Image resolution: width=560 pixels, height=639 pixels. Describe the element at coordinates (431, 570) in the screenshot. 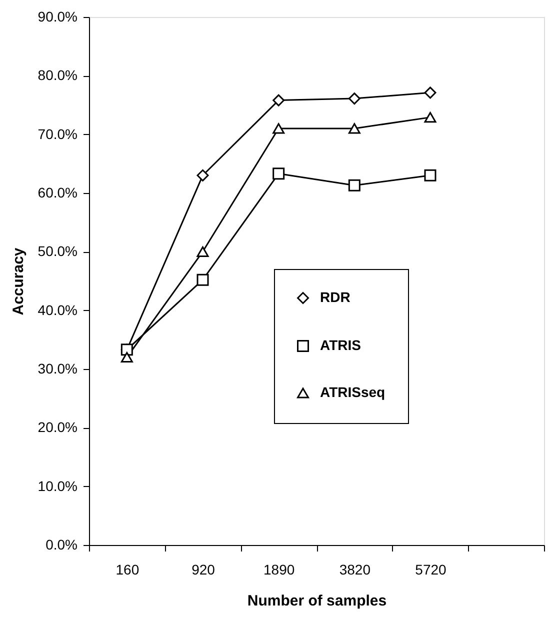

I see `x-tick-label: 5720` at that location.